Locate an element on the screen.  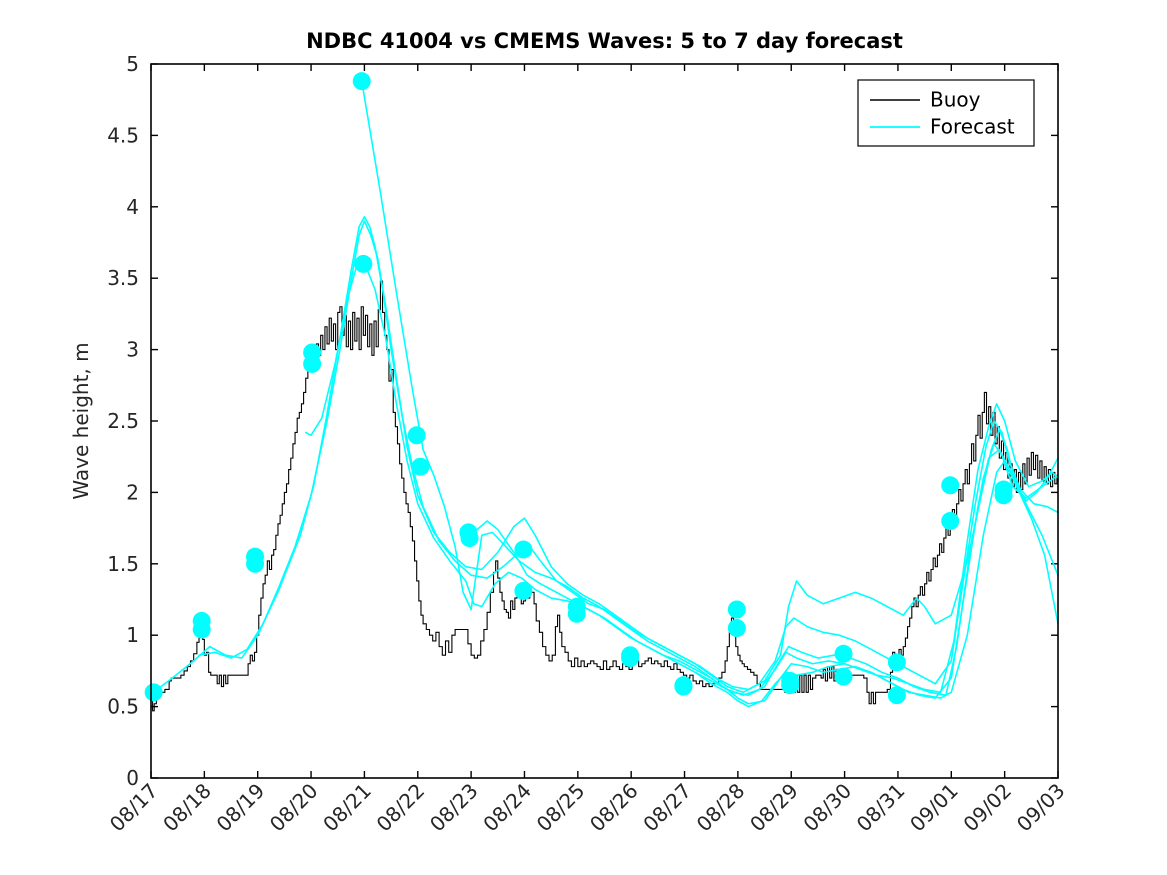
y-tick-label: 4 is located at coordinates (132, 207).